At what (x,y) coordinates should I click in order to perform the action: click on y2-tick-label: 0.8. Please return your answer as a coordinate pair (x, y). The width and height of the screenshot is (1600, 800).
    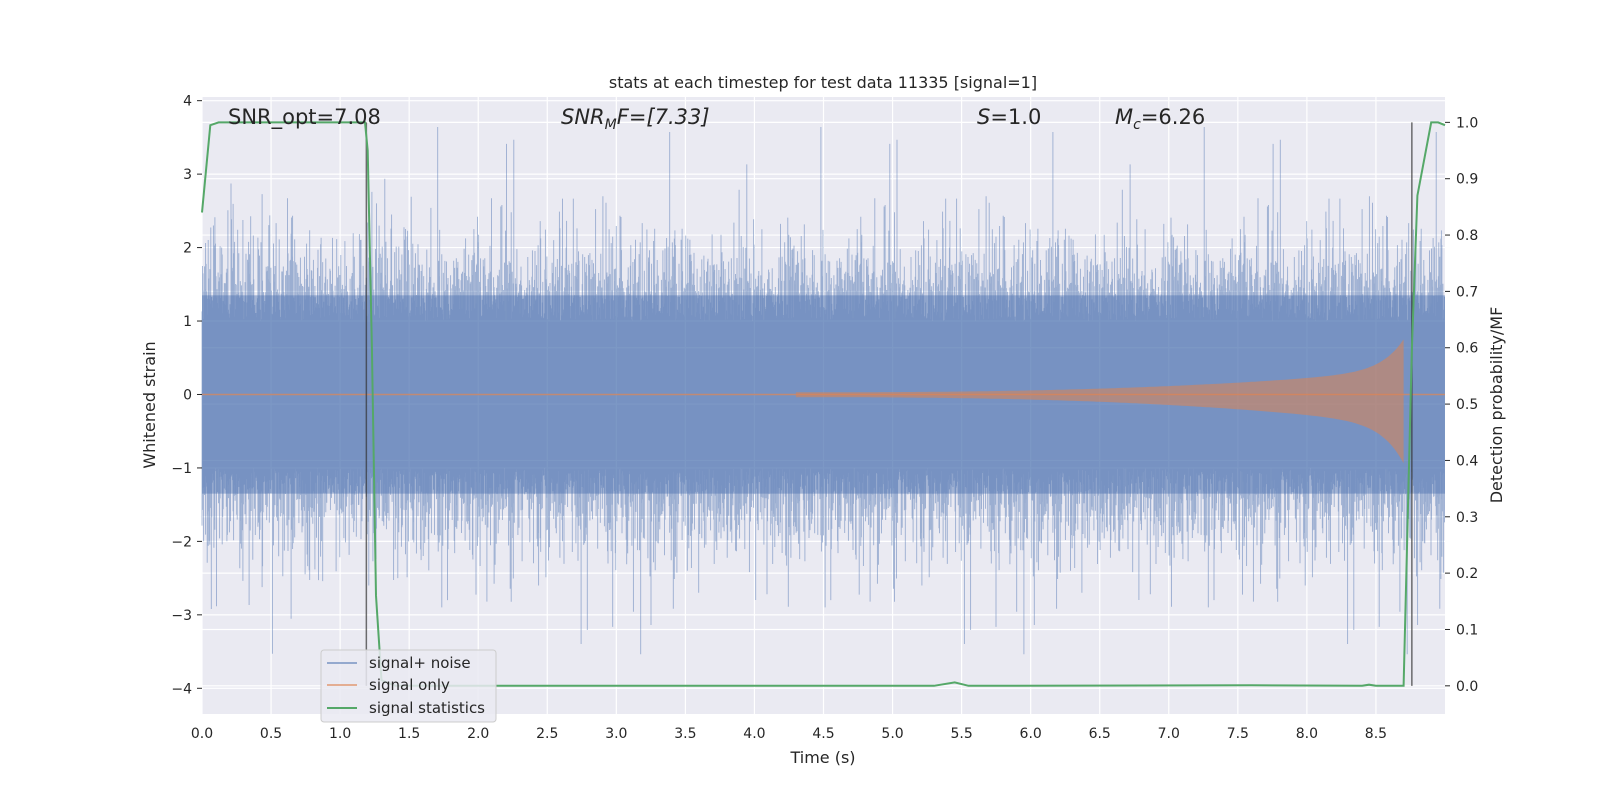
    Looking at the image, I should click on (1467, 236).